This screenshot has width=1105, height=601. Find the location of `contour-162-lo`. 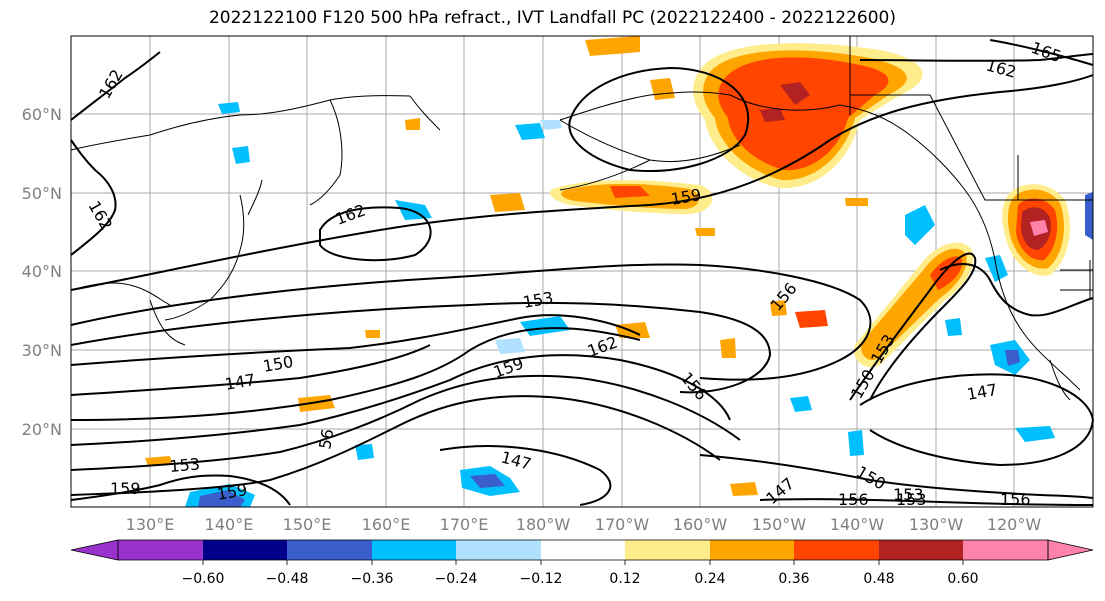

contour-162-lo is located at coordinates (375, 234).